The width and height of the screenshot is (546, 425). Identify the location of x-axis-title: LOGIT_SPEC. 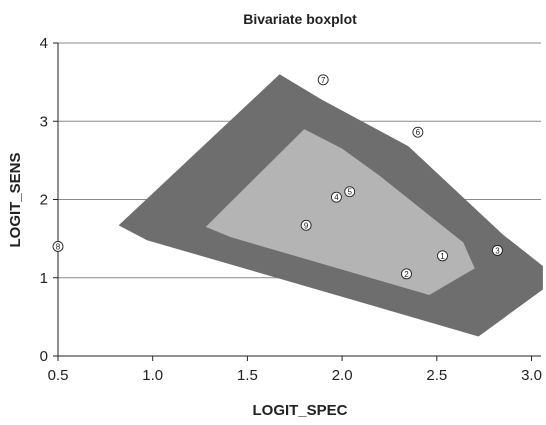
(299, 410).